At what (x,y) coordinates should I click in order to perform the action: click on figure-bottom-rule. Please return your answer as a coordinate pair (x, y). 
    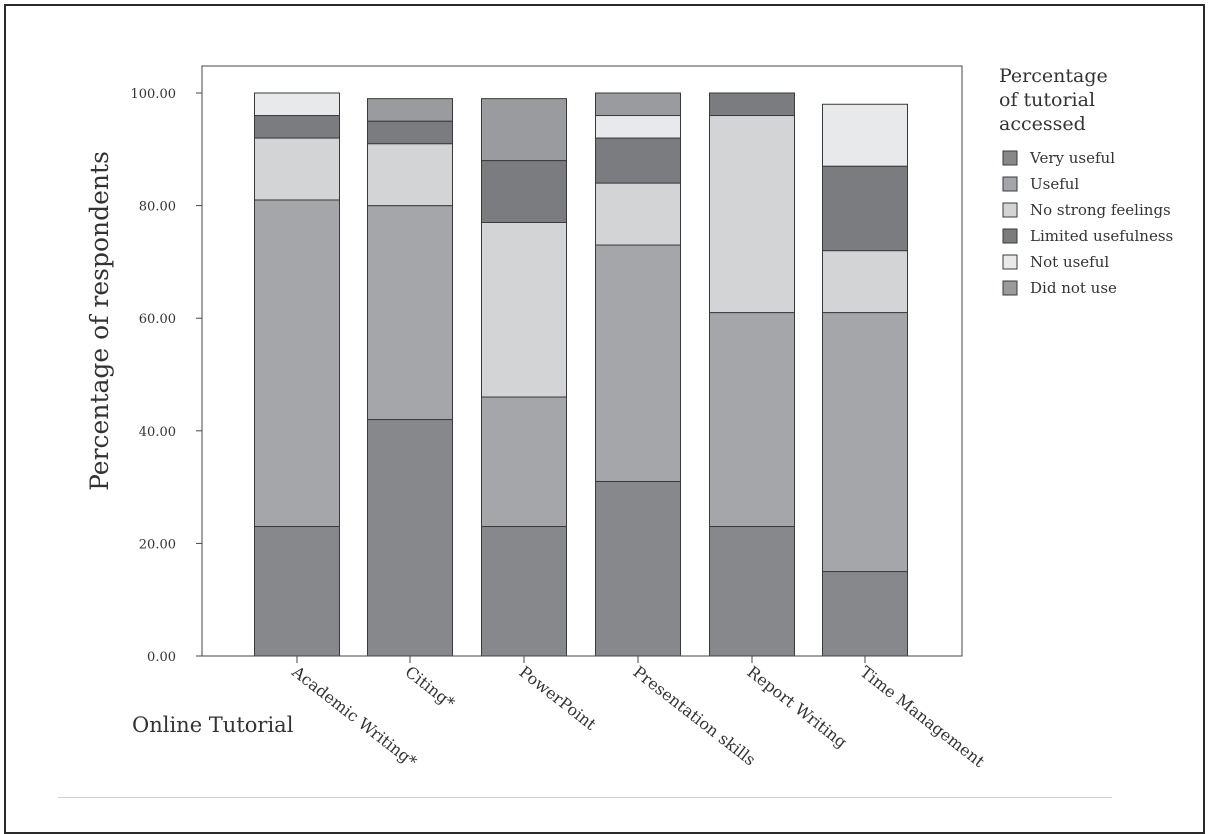
    Looking at the image, I should click on (585, 797).